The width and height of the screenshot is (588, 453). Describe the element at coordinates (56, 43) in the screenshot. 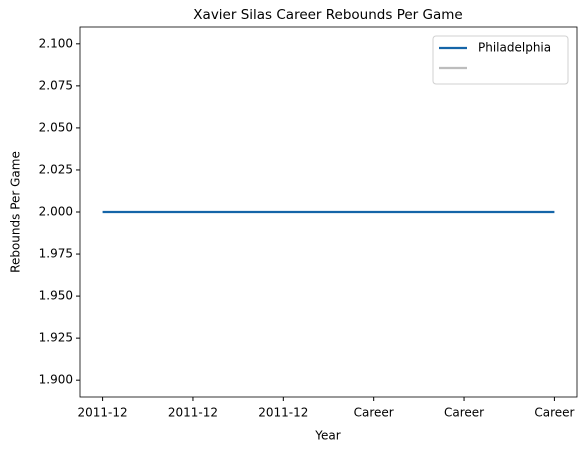

I see `y-tick-label: 2.100` at that location.